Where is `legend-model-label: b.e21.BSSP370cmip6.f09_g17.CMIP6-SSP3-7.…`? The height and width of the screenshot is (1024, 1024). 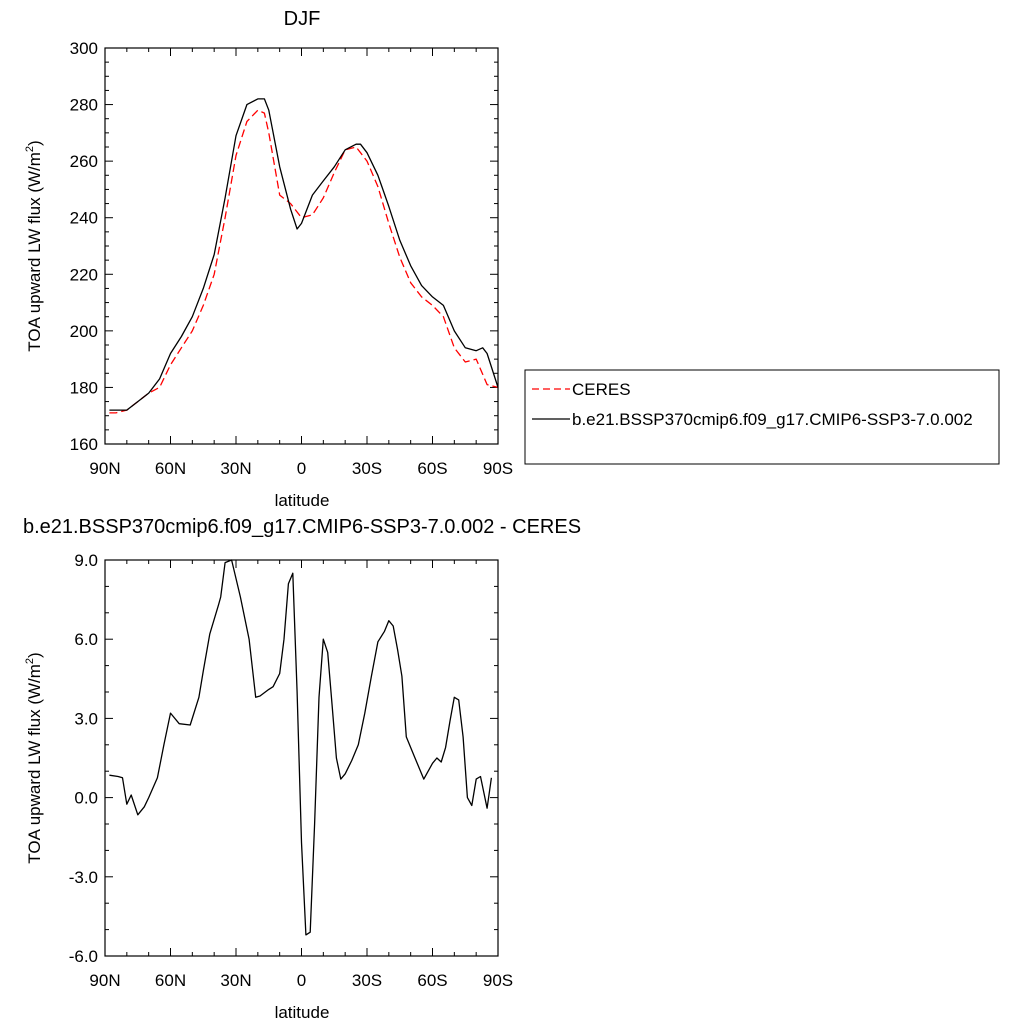 legend-model-label: b.e21.BSSP370cmip6.f09_g17.CMIP6-SSP3-7.… is located at coordinates (772, 419).